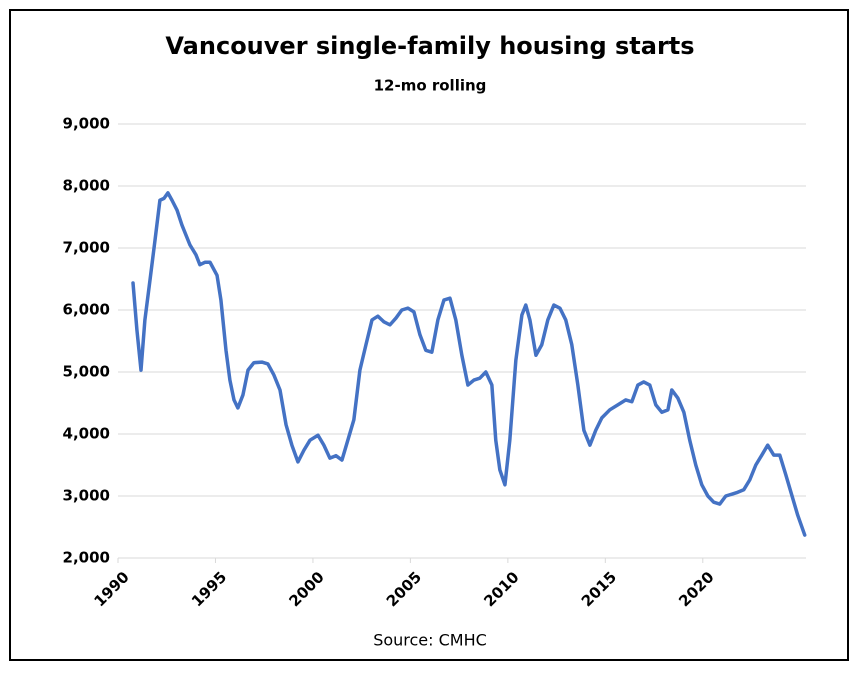 Image resolution: width=860 pixels, height=676 pixels. I want to click on y-tick-label: 5,000, so click(86, 372).